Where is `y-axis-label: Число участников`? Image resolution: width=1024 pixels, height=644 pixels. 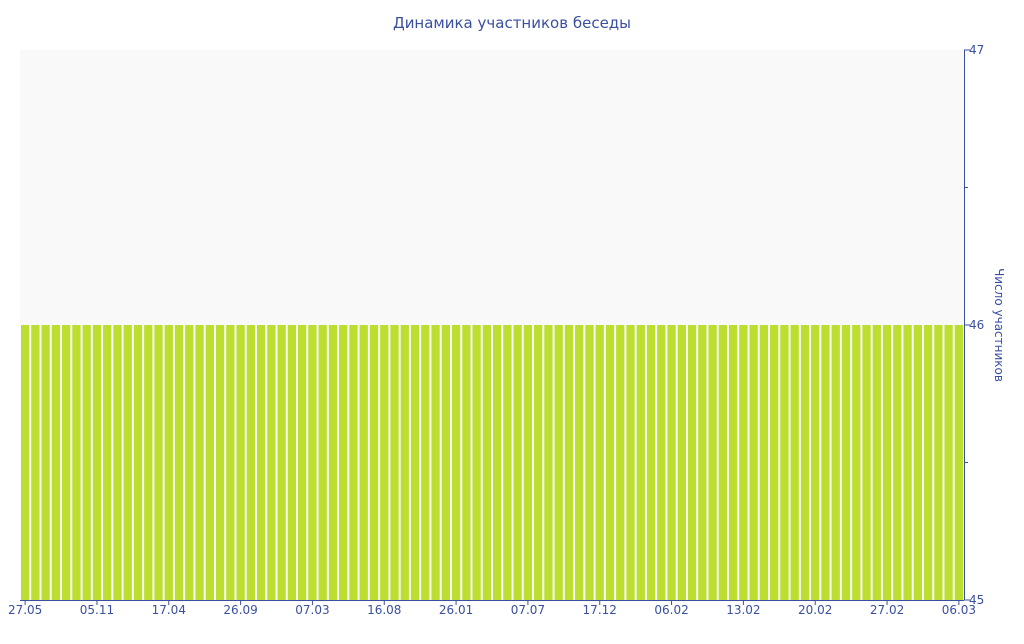
y-axis-label: Число участников is located at coordinates (999, 325).